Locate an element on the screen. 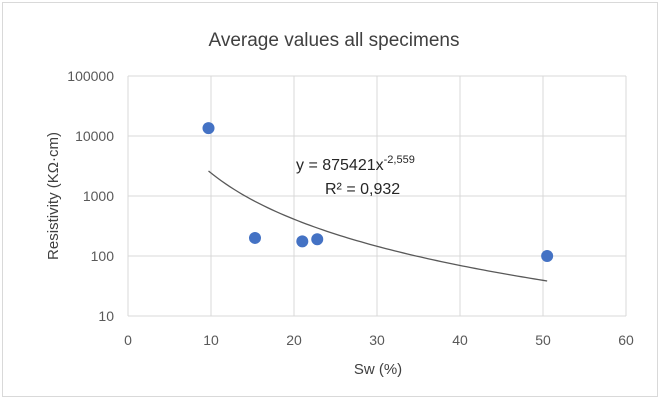 The image size is (662, 401). equation-base: y = 875421x is located at coordinates (340, 165).